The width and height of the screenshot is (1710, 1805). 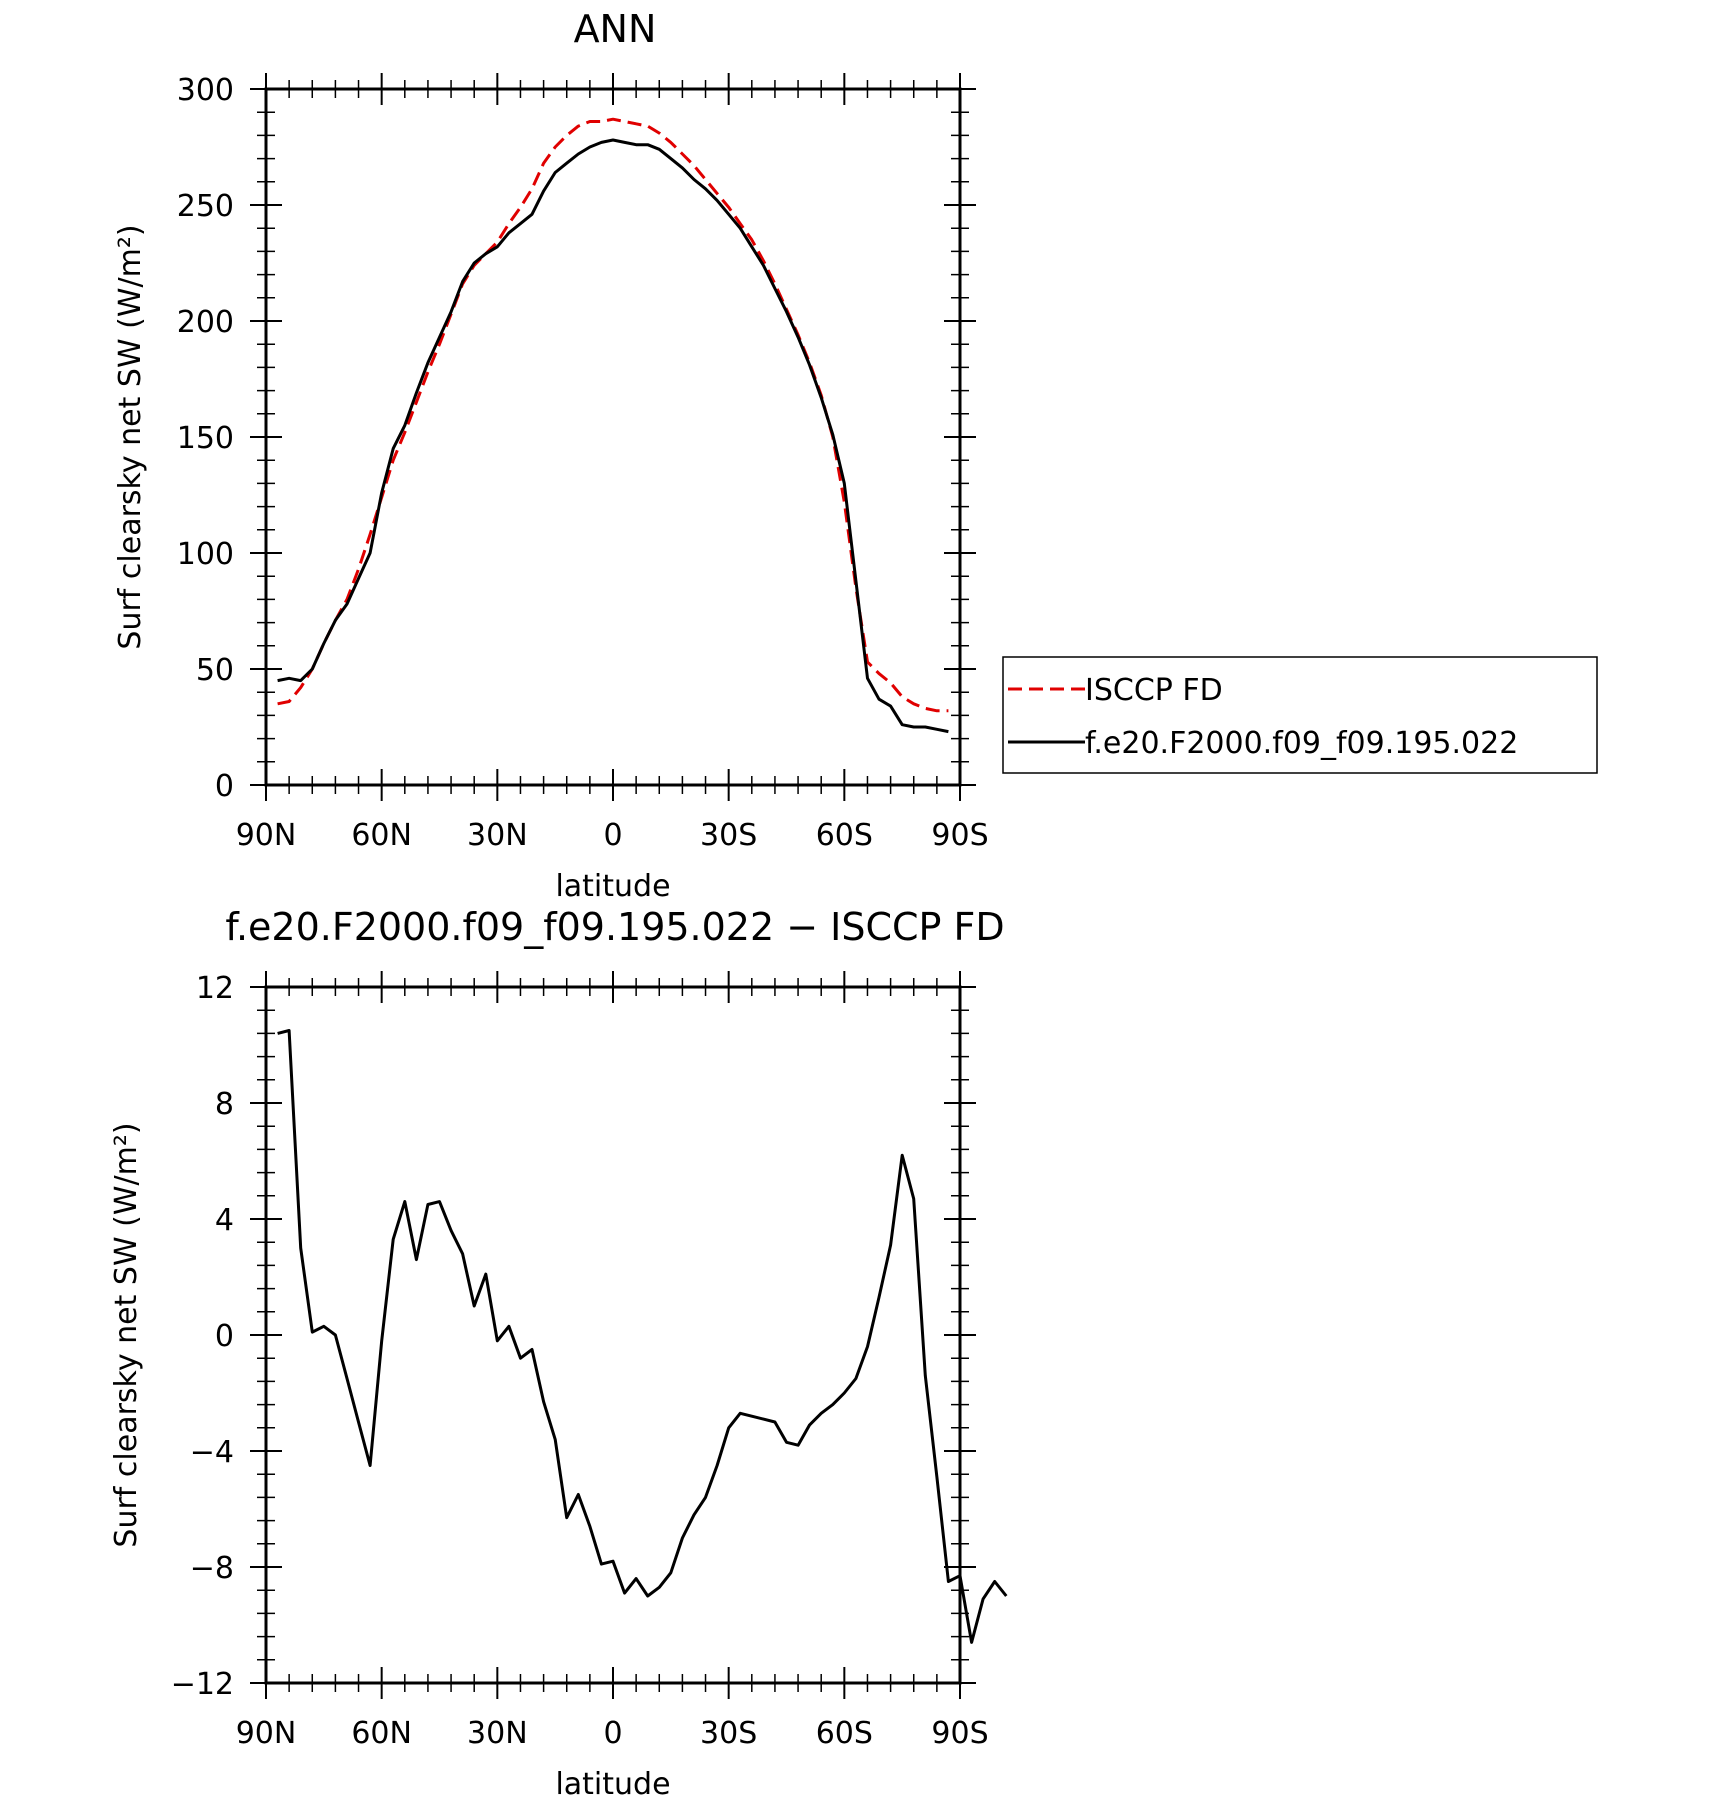 I want to click on y-tick-label: −4, so click(x=212, y=1452).